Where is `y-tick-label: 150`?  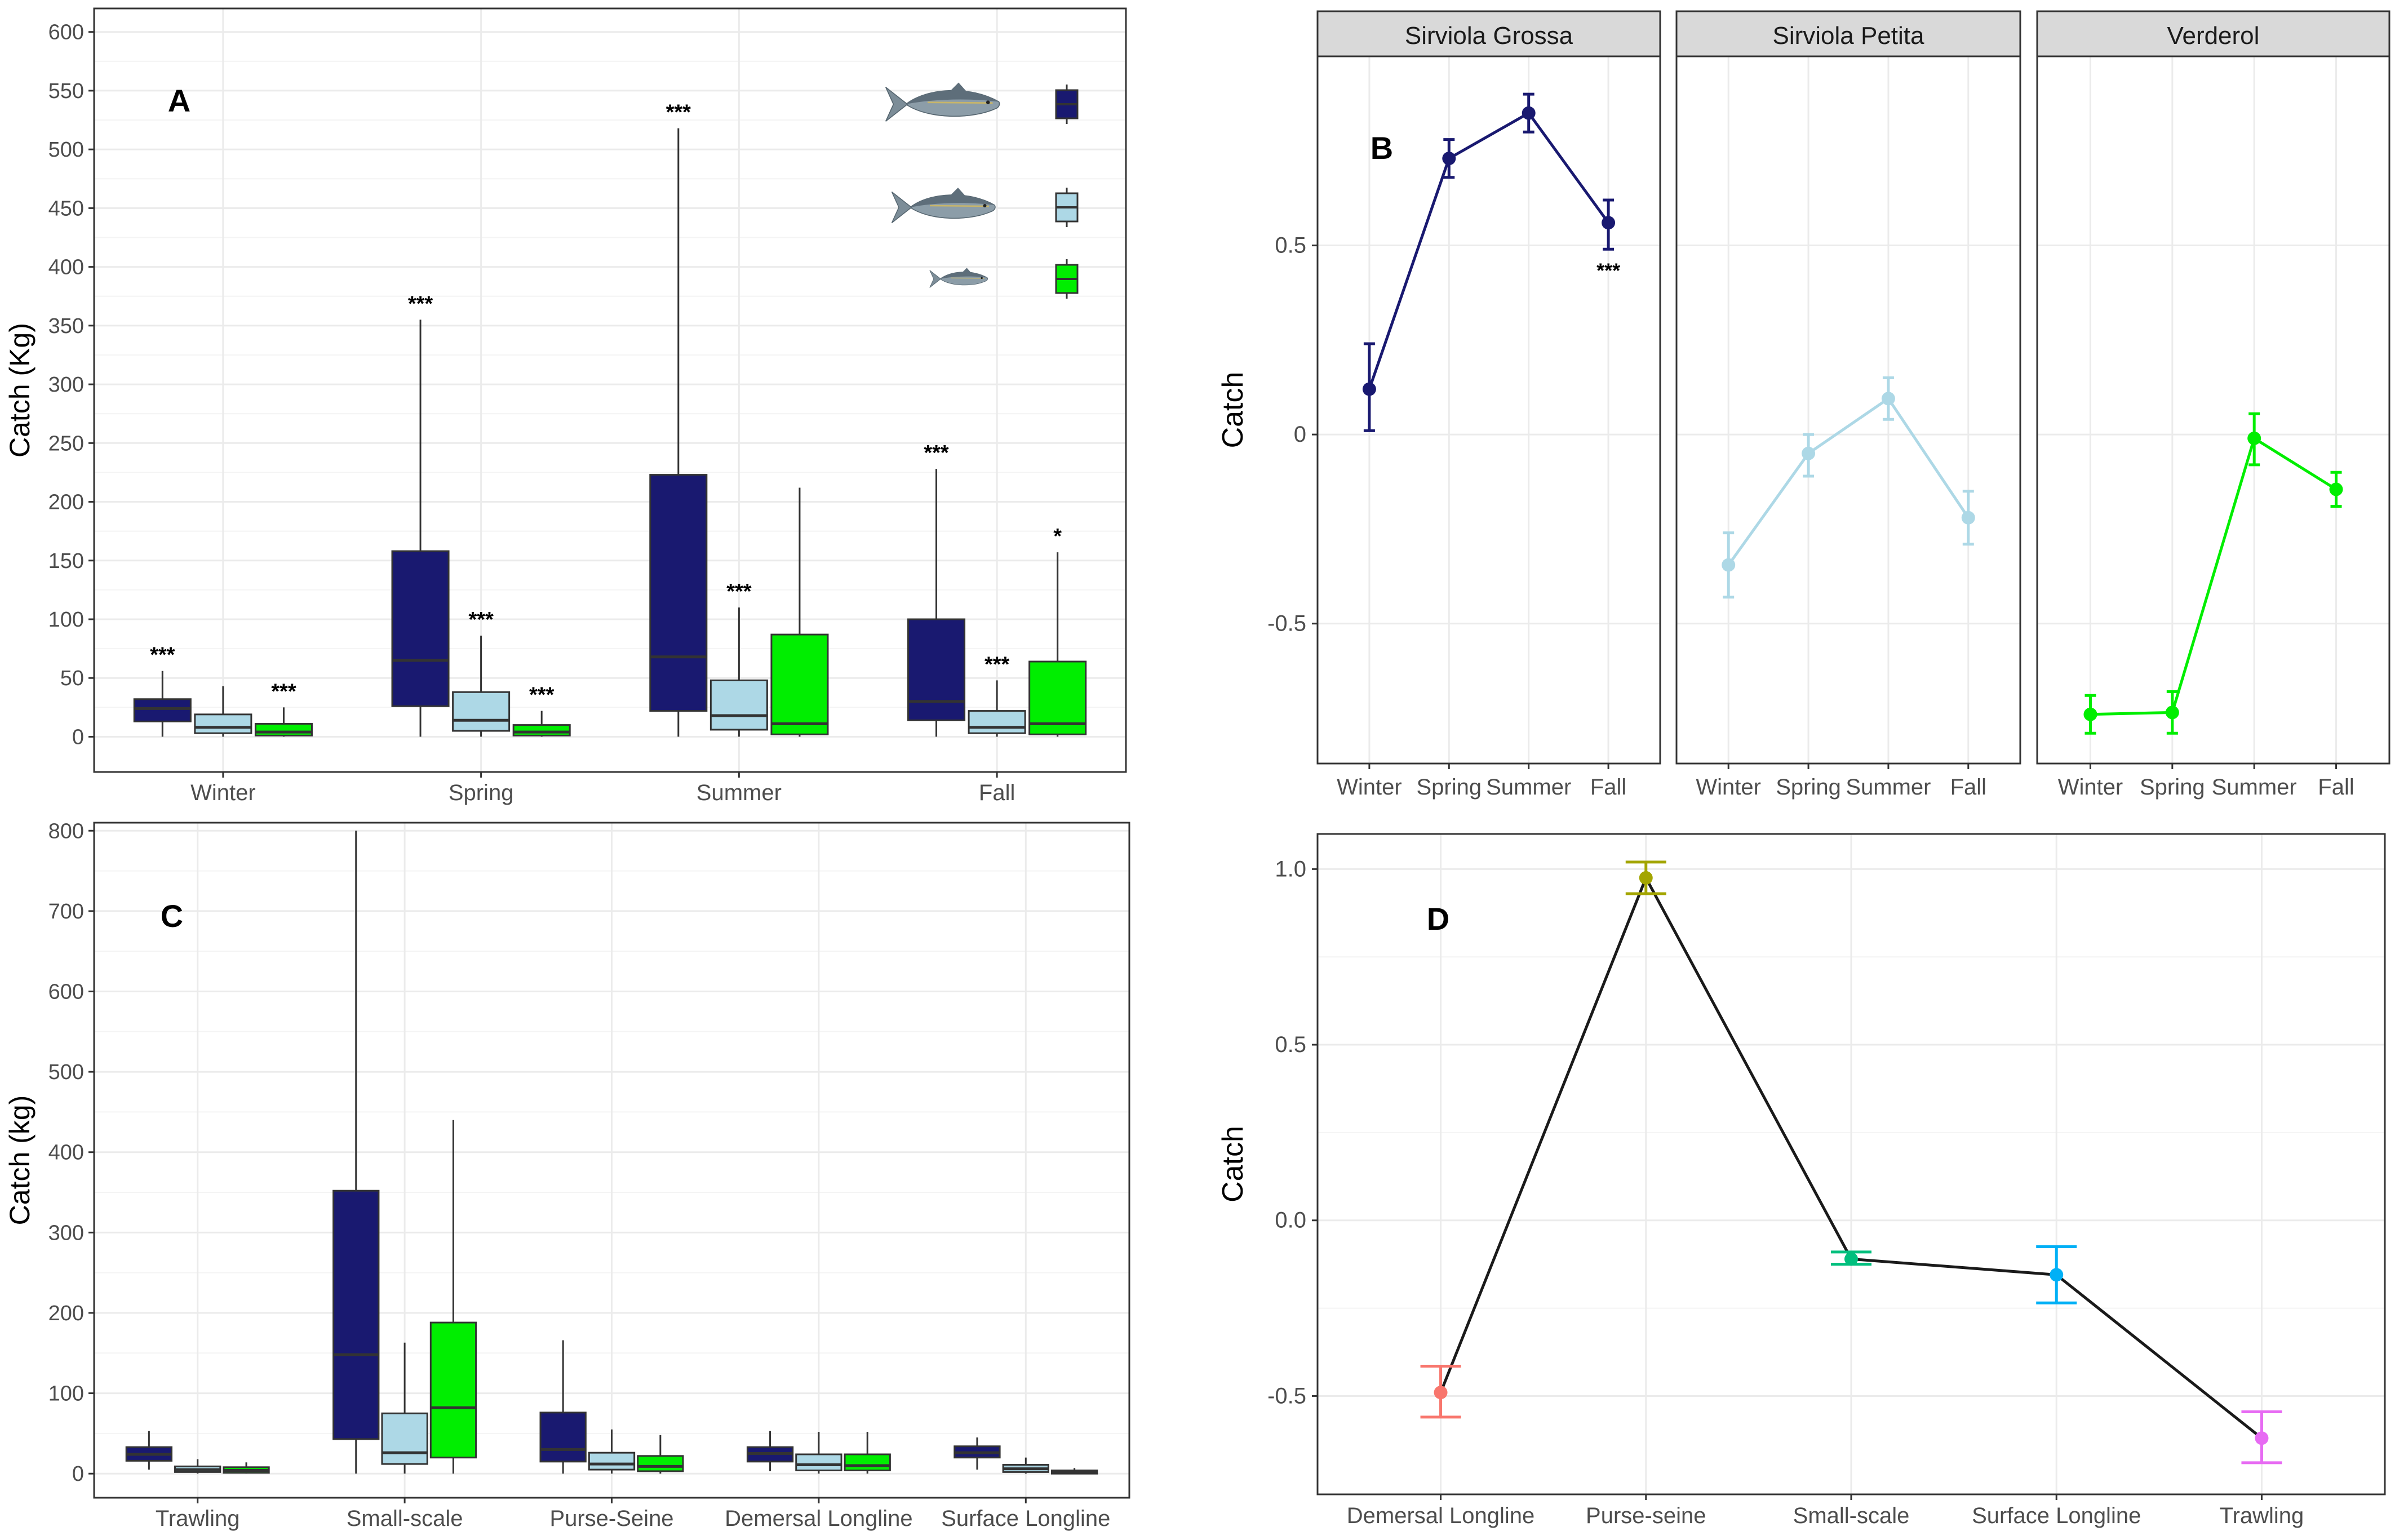 y-tick-label: 150 is located at coordinates (66, 561).